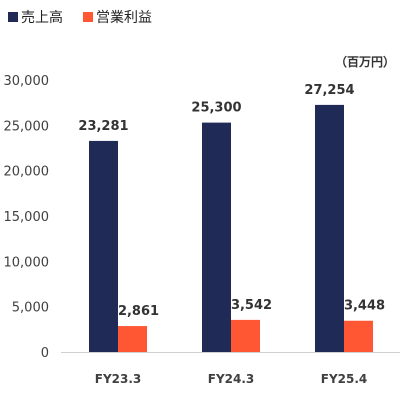 This screenshot has height=400, width=400. I want to click on y-tick-label: 0, so click(45, 353).